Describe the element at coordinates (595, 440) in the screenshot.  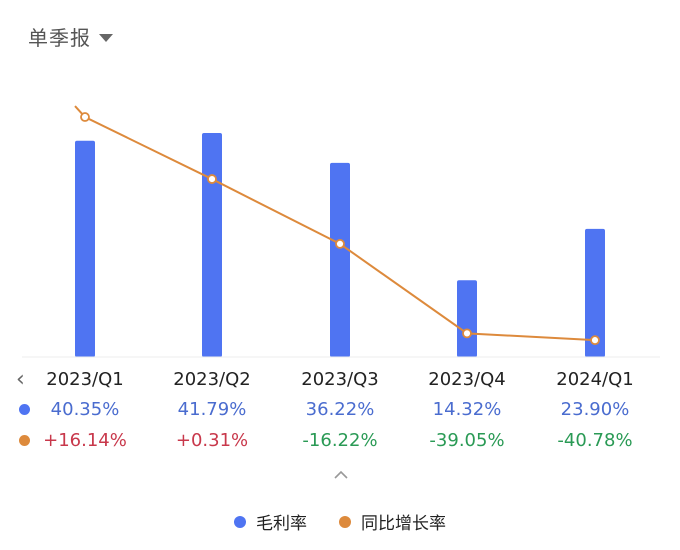
I see `yoy-value-4: -40.78%` at that location.